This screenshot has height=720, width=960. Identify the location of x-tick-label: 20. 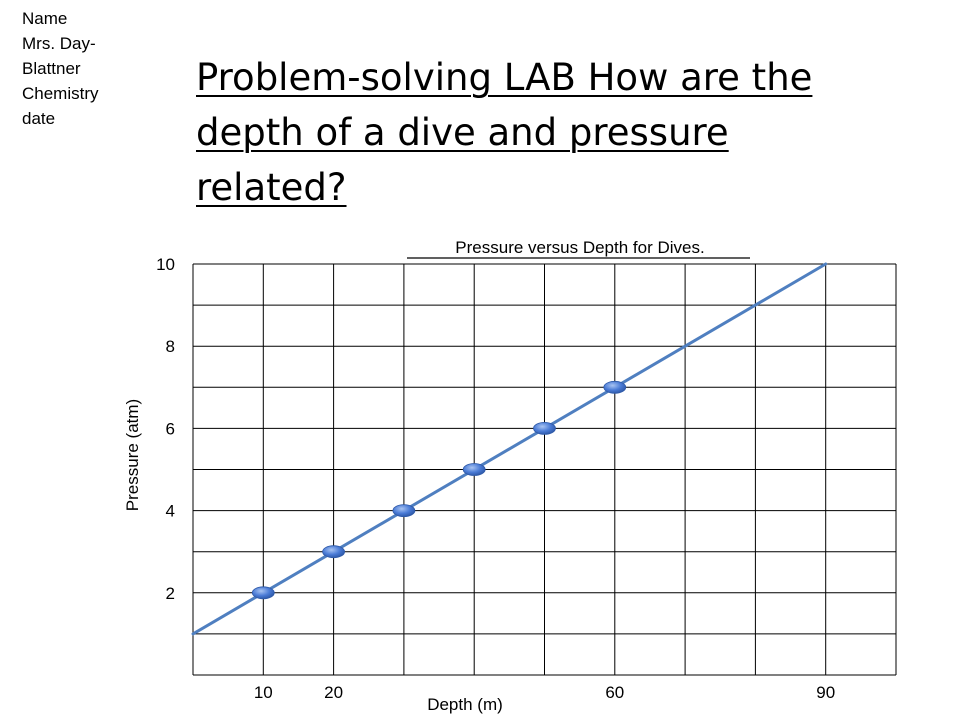
(333, 692).